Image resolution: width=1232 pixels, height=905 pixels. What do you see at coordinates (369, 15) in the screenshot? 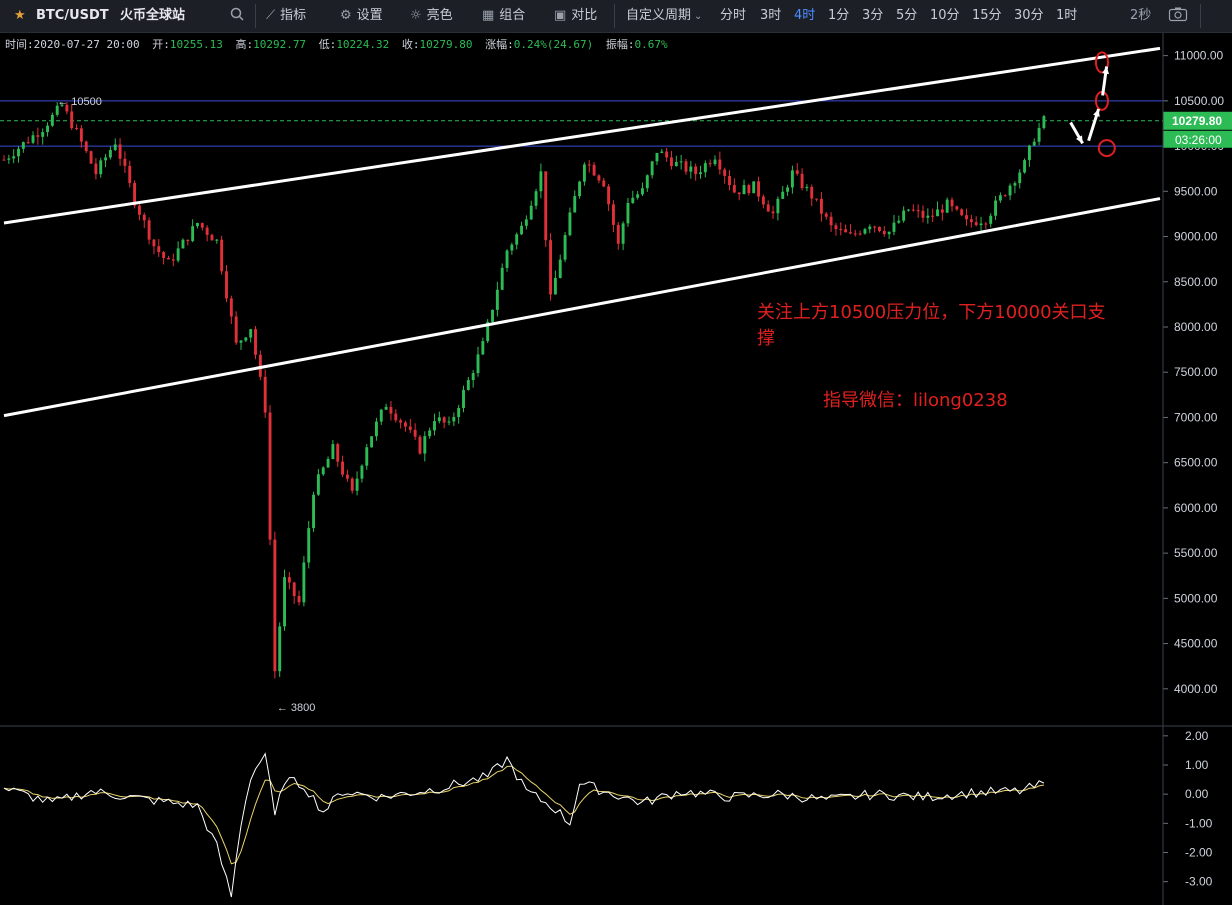
I see `settings-label: 设置` at bounding box center [369, 15].